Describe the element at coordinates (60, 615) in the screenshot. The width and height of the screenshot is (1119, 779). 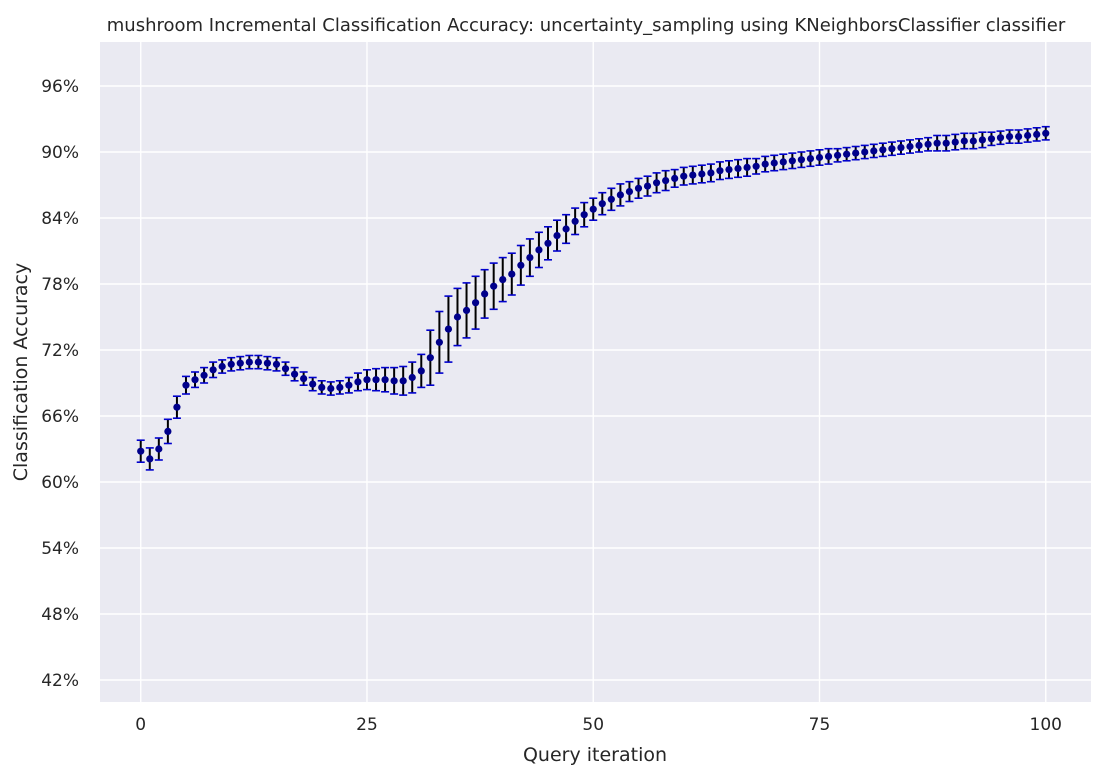
I see `y-tick-label: 48%` at that location.